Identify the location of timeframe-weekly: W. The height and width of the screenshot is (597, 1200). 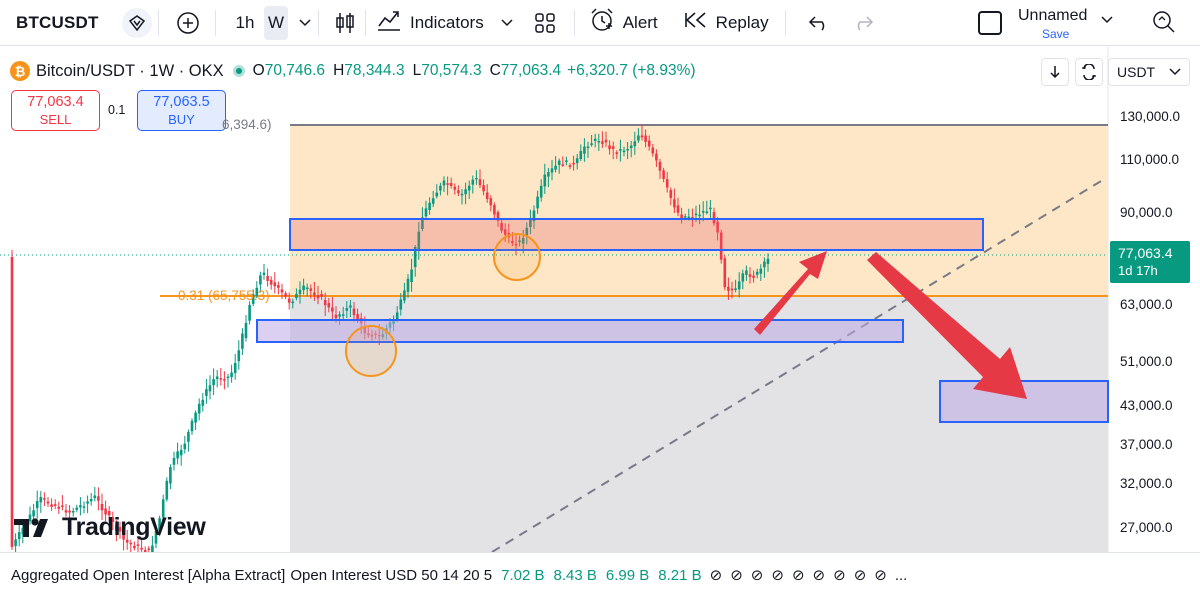
(276, 22).